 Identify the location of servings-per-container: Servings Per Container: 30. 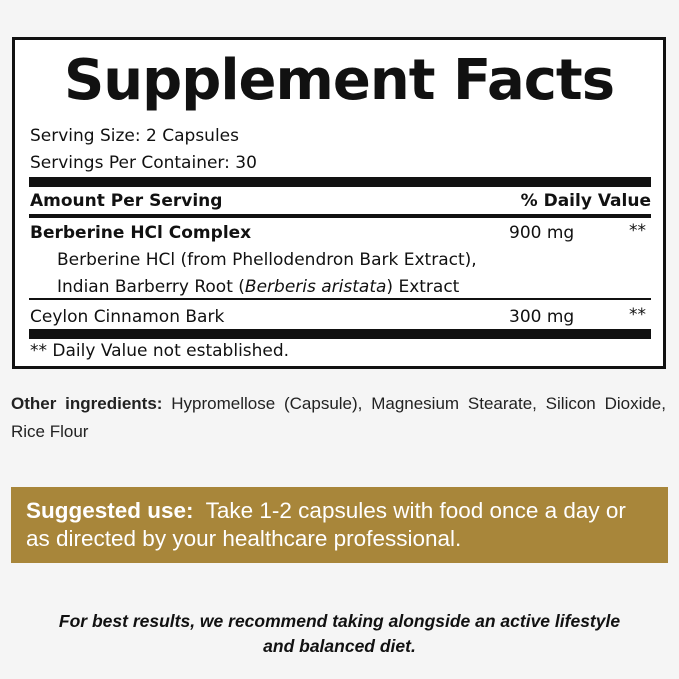
(143, 163).